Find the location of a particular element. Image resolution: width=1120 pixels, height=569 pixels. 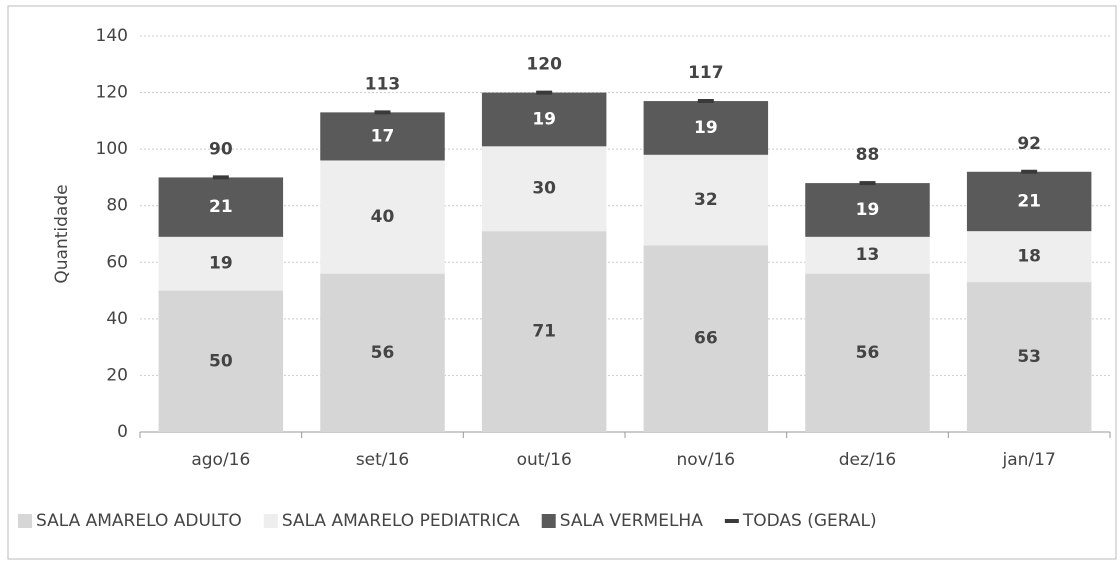

data-label: 50 is located at coordinates (221, 361).